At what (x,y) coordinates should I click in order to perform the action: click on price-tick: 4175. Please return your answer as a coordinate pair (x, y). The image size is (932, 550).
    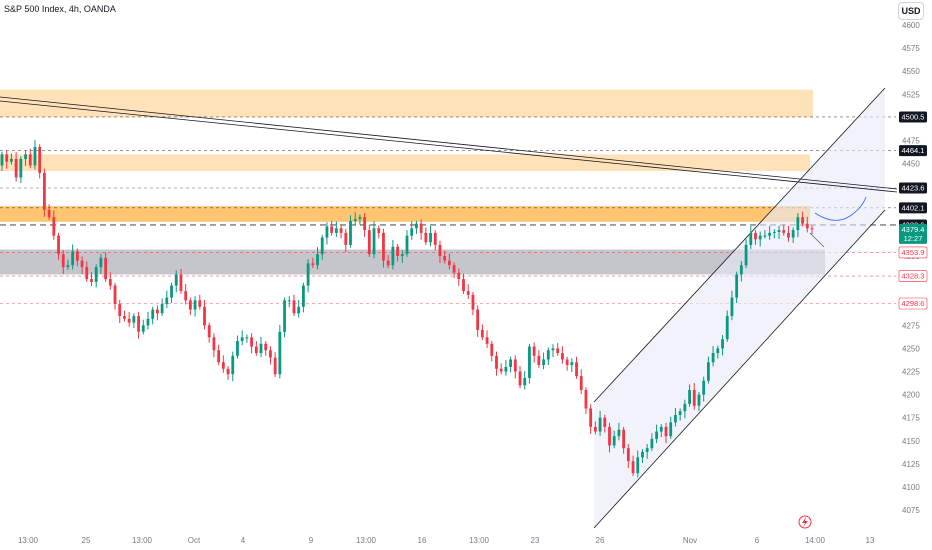
    Looking at the image, I should click on (911, 418).